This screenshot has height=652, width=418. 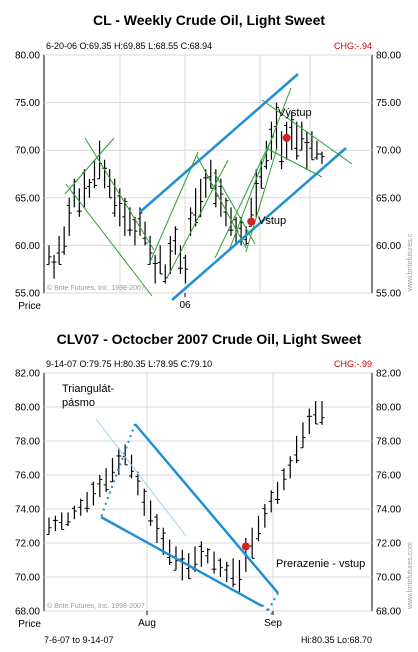 What do you see at coordinates (353, 46) in the screenshot?
I see `chart1-change: CHG:-.94` at bounding box center [353, 46].